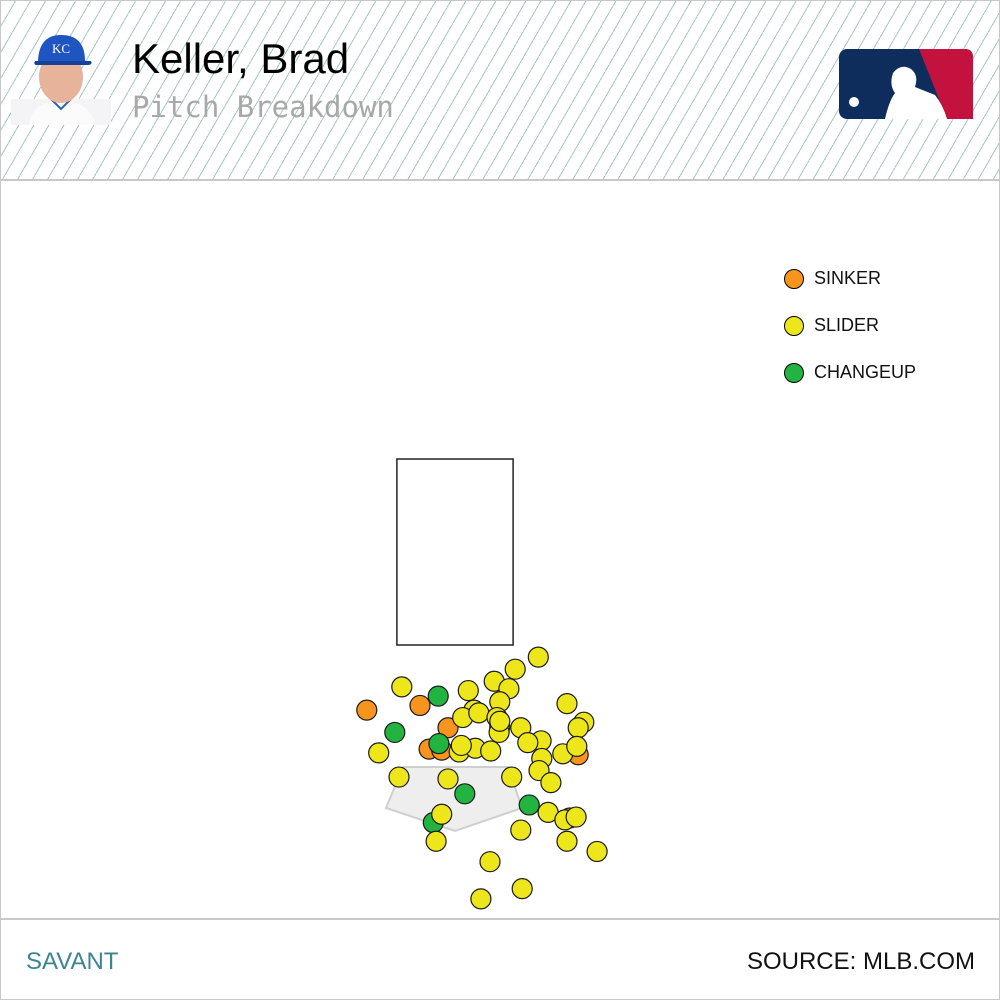  Describe the element at coordinates (61, 80) in the screenshot. I see `player-headshot-icon: KC` at that location.